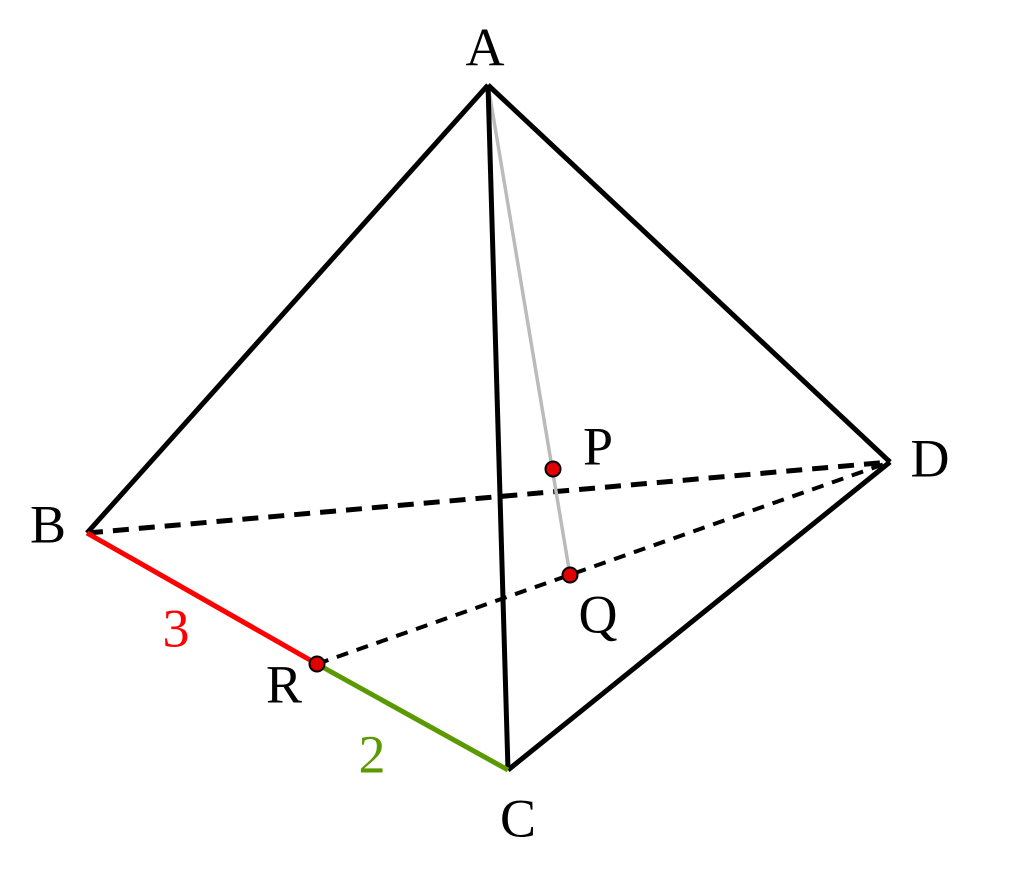 The image size is (1024, 883). Describe the element at coordinates (284, 684) in the screenshot. I see `point-label: R` at that location.